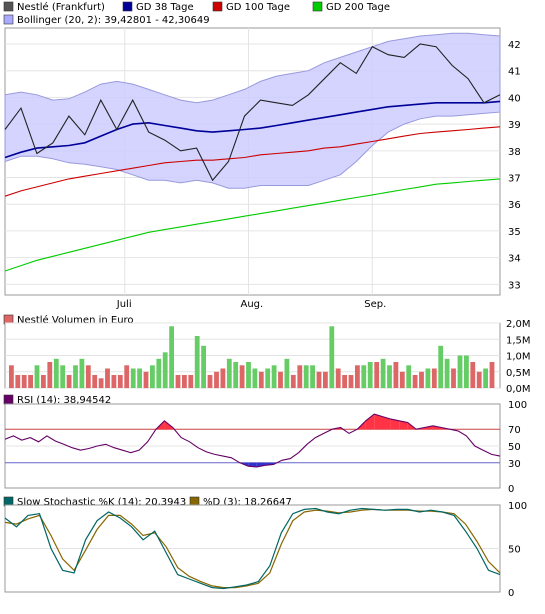  Describe the element at coordinates (252, 129) in the screenshot. I see `gd38-line` at that location.